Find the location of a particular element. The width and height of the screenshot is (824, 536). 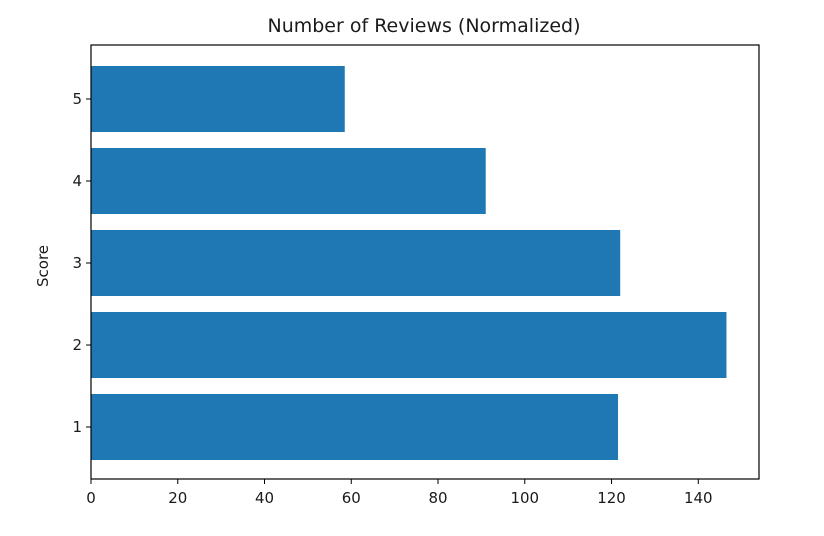

x-axis-ticks: 0 20 40 60 80 100 120 140 is located at coordinates (399, 493).